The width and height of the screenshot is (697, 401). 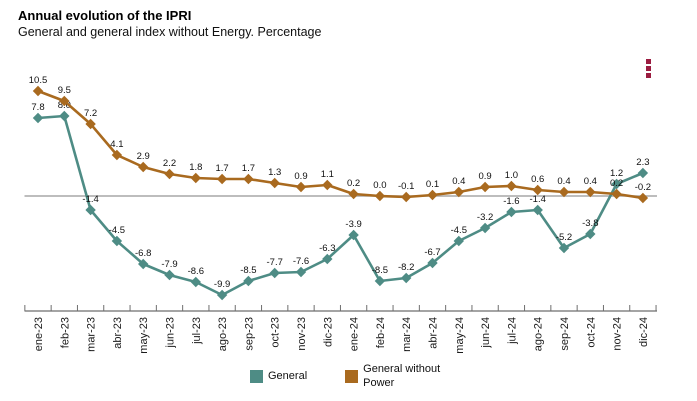 I want to click on data-label: -7.7, so click(x=275, y=262).